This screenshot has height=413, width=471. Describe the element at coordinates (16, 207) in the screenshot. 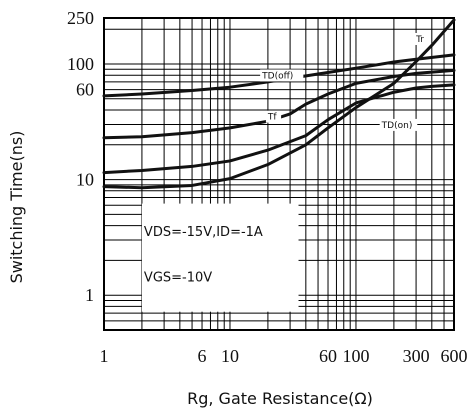

I see `y-axis-label: Switching Time(ns)` at that location.